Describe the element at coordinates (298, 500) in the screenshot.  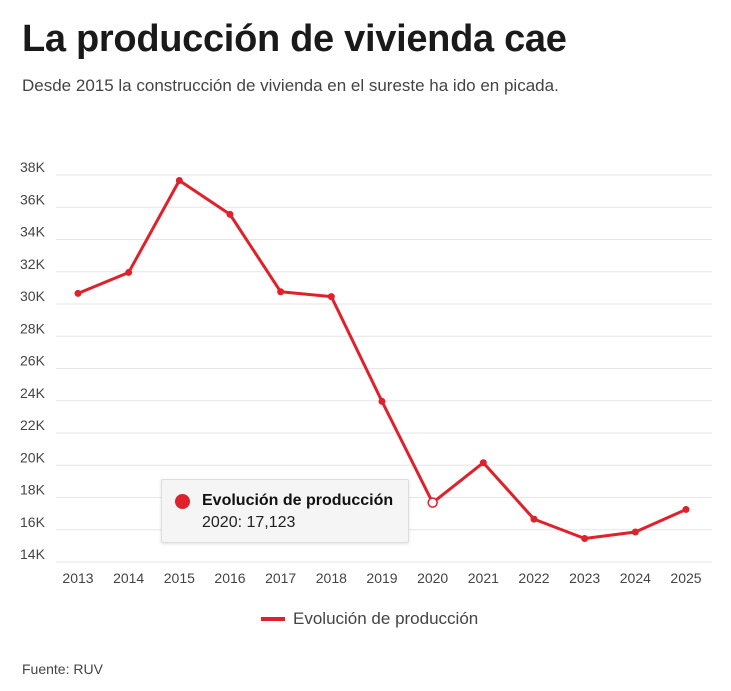
I see `tooltip-series-name: Evolución de producción` at that location.